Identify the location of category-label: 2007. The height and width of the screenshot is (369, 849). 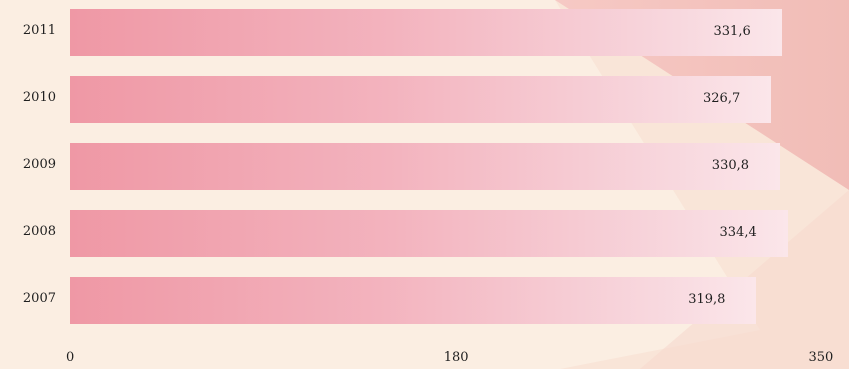
(39, 298).